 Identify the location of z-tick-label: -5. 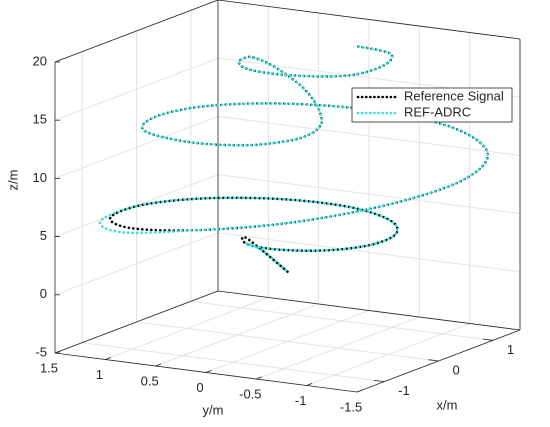
(41, 351).